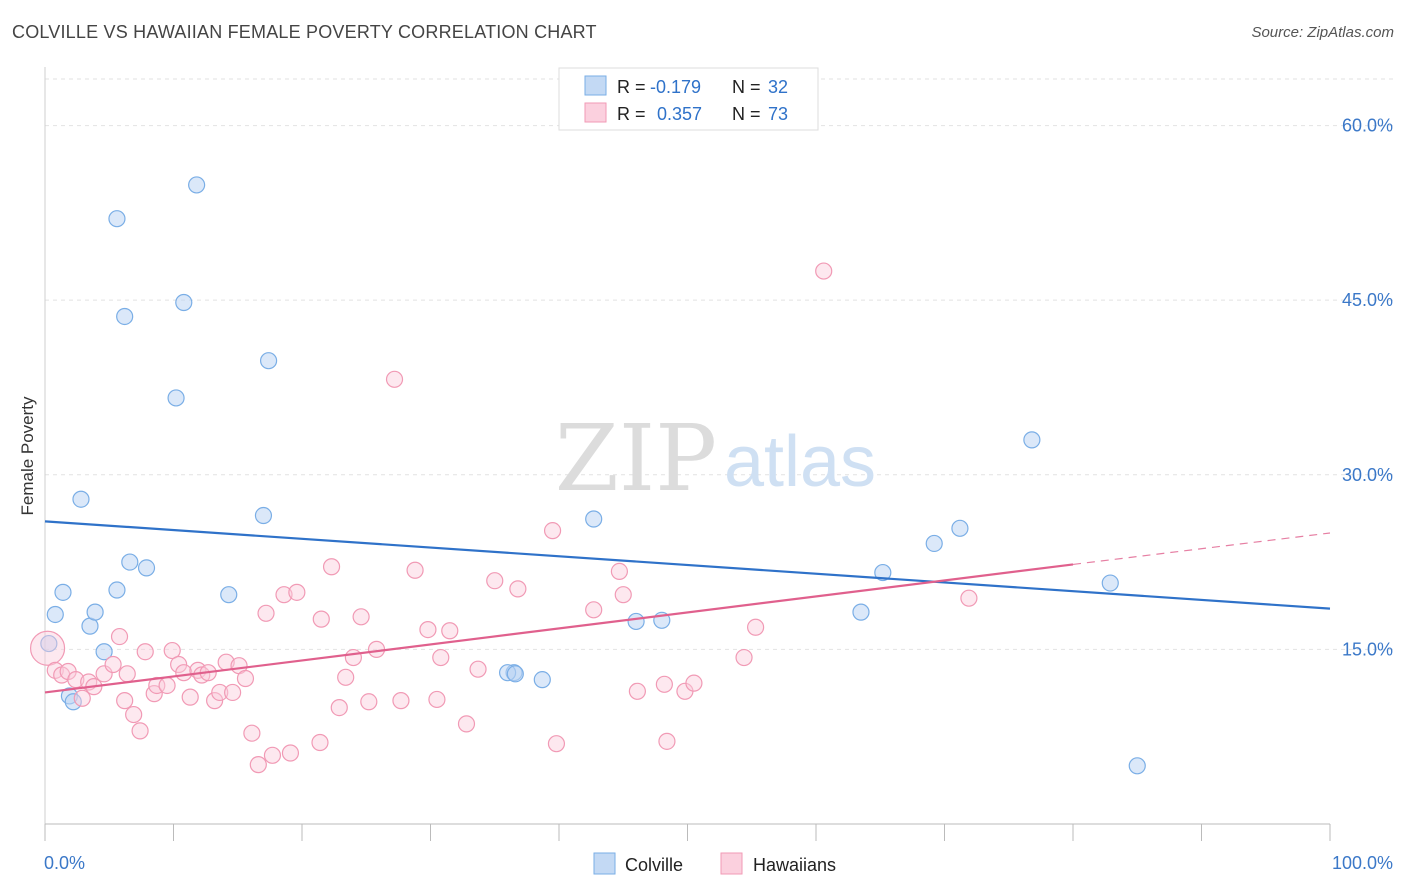  What do you see at coordinates (1367, 126) in the screenshot?
I see `y-tick-label: 60.0%` at bounding box center [1367, 126].